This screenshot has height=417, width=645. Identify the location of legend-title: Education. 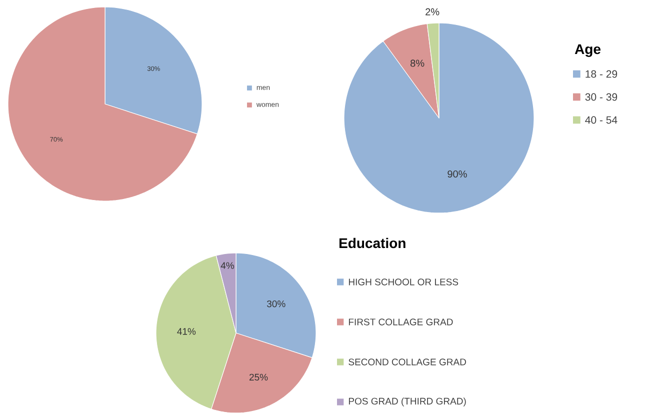
(372, 243).